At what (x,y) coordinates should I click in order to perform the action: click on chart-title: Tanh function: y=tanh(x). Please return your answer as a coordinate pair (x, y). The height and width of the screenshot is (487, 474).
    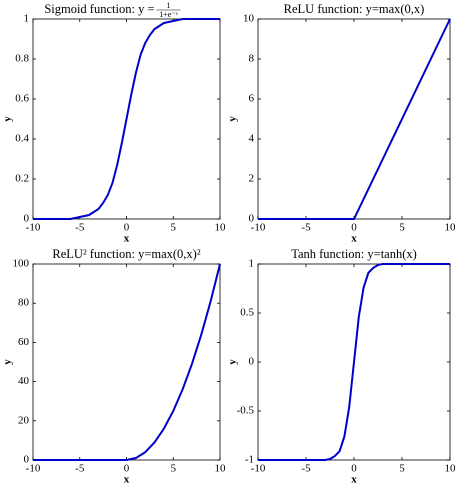
    Looking at the image, I should click on (354, 254).